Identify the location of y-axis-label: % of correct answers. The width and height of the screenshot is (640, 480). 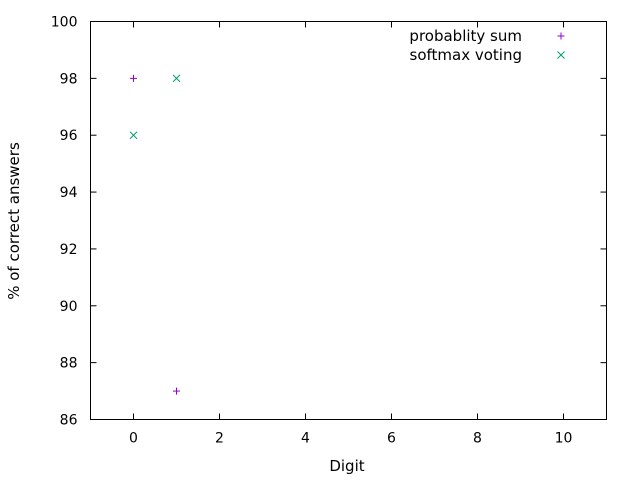
(14, 221).